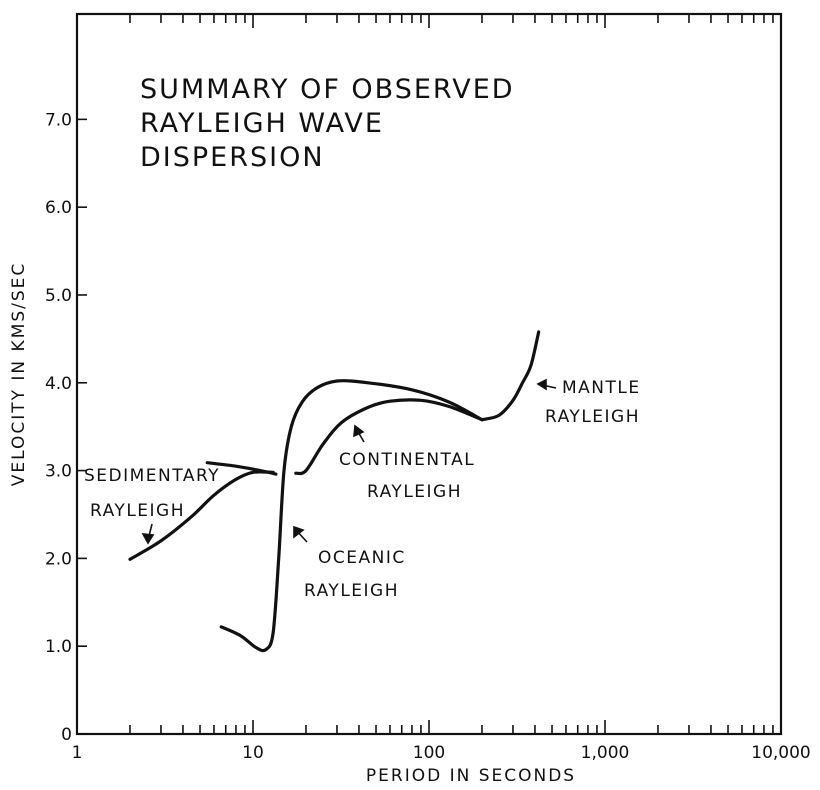 This screenshot has width=820, height=790. I want to click on y-tick-label: 0, so click(66, 735).